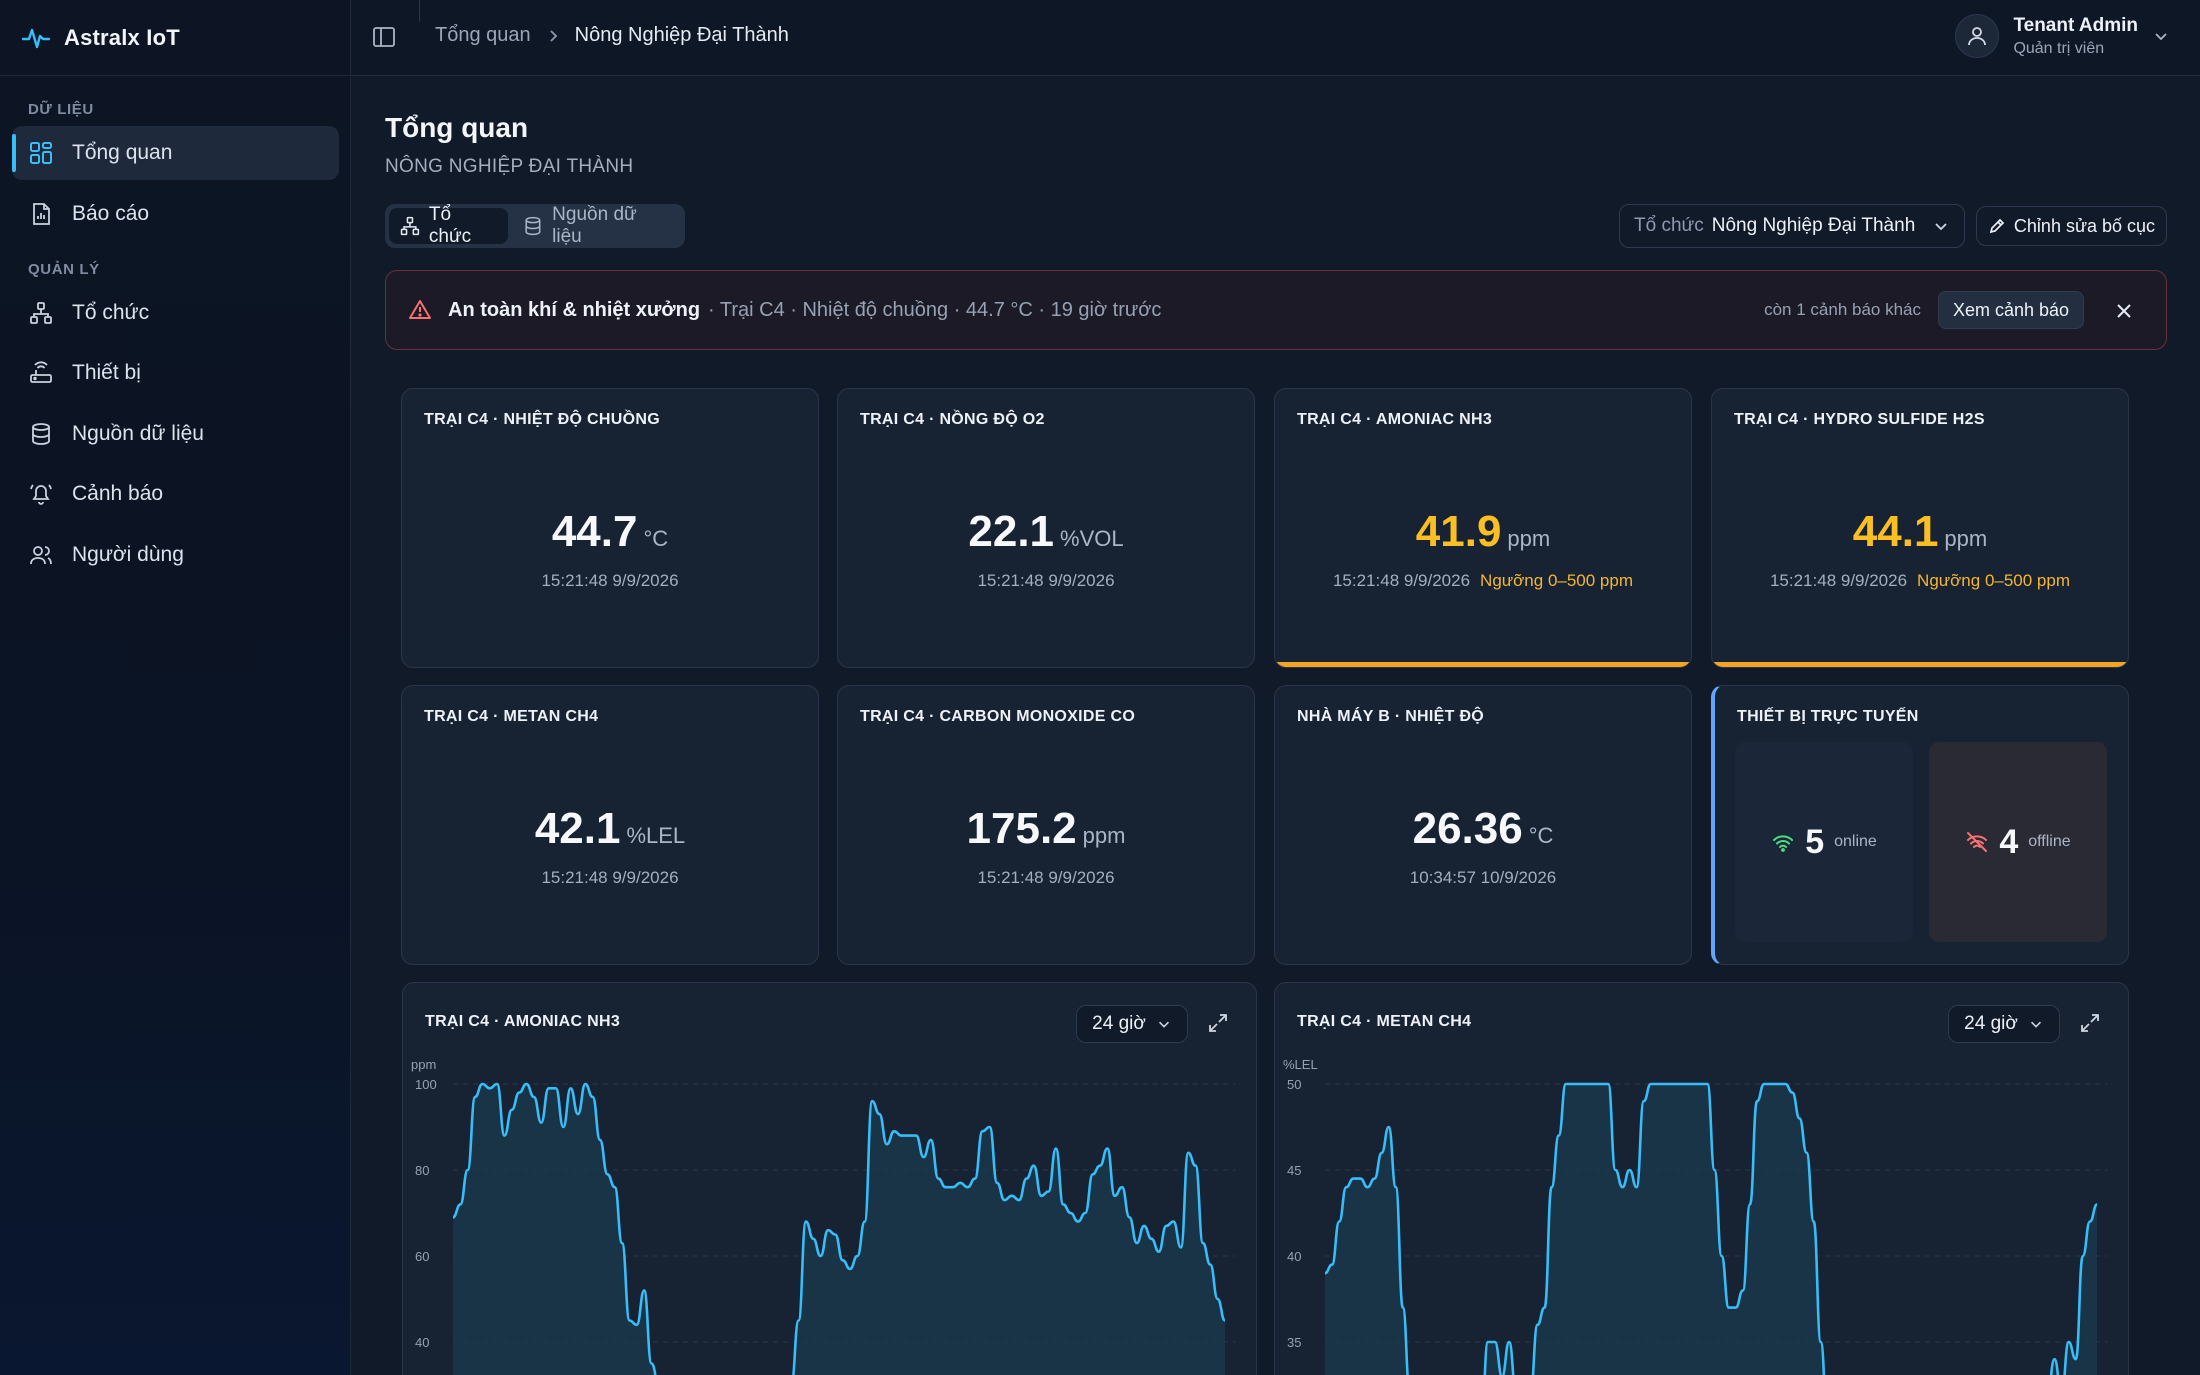 The image size is (2200, 1375). Describe the element at coordinates (457, 127) in the screenshot. I see `page-title: Tổng quan` at that location.